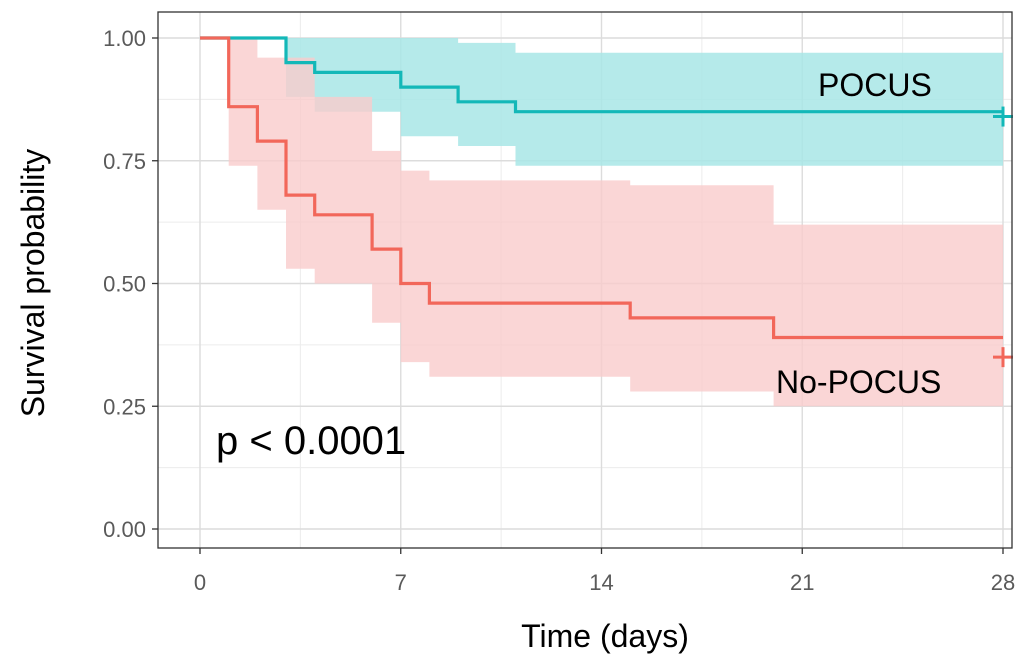 Image resolution: width=1021 pixels, height=661 pixels. I want to click on x-tick-label: 7, so click(401, 582).